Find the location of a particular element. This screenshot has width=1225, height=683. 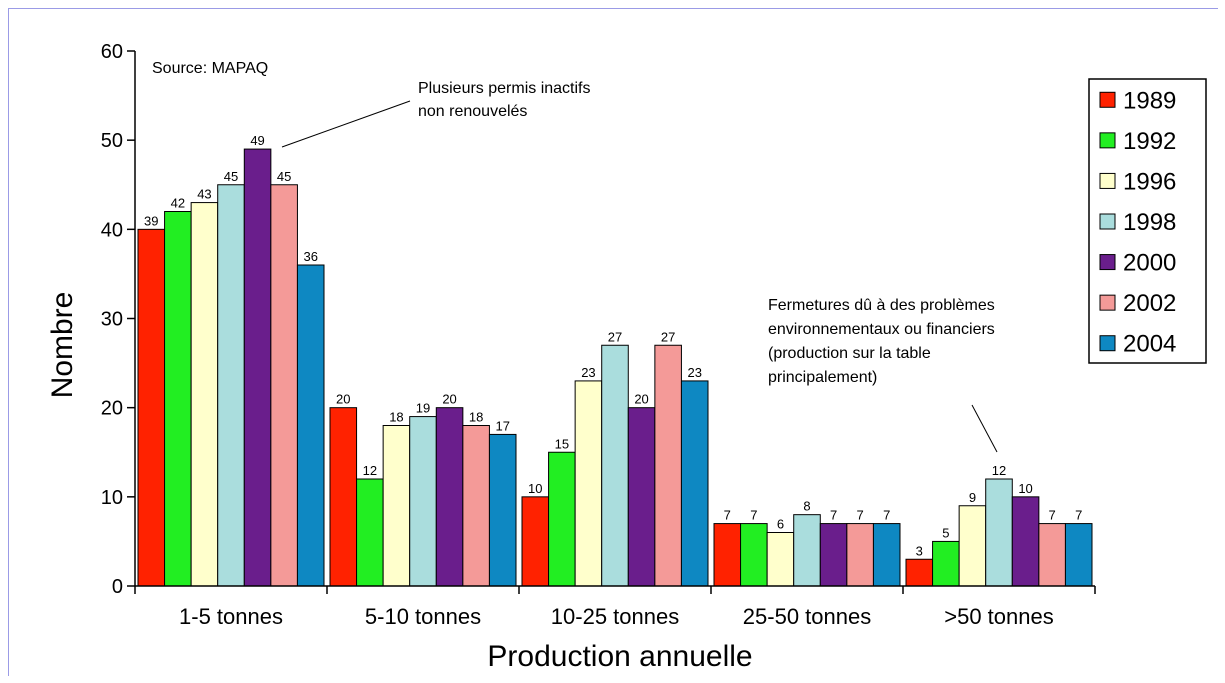

x-tick-label: 10-25 tonnes is located at coordinates (615, 616).